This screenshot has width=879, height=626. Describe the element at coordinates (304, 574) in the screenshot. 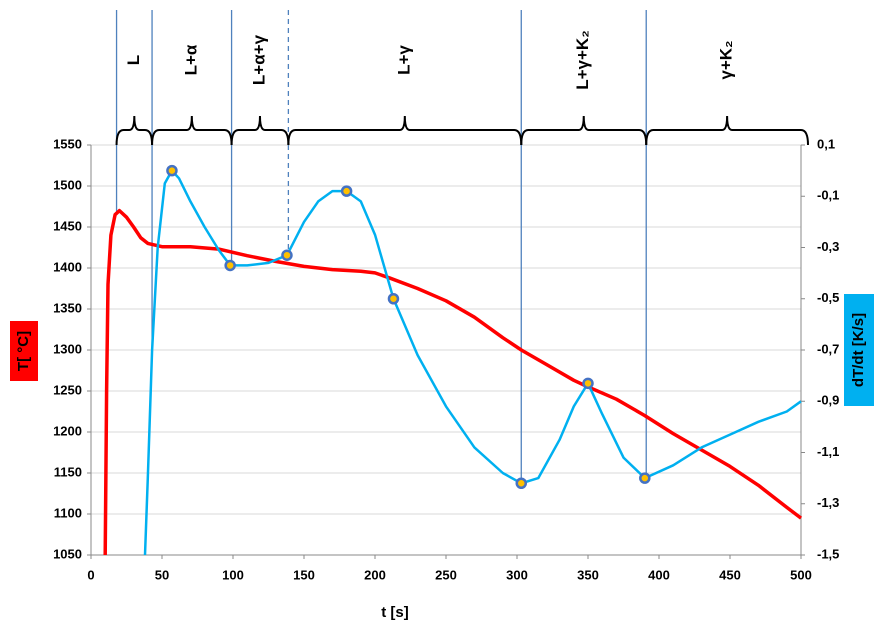

I see `x-tick-label: 150` at that location.